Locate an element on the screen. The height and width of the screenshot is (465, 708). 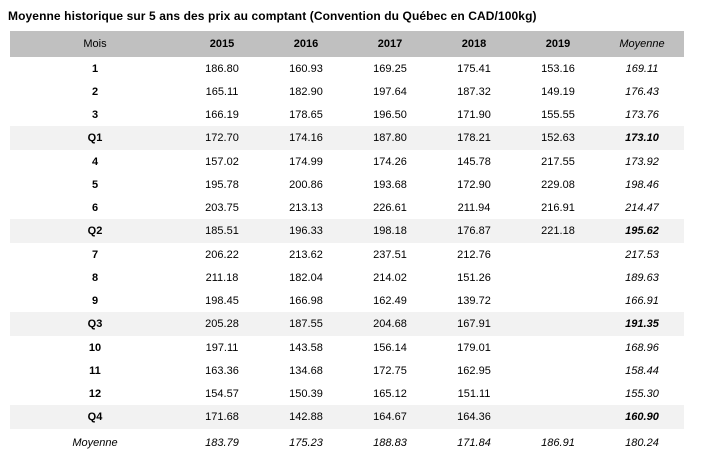
value-cell: 237.51 is located at coordinates (390, 254).